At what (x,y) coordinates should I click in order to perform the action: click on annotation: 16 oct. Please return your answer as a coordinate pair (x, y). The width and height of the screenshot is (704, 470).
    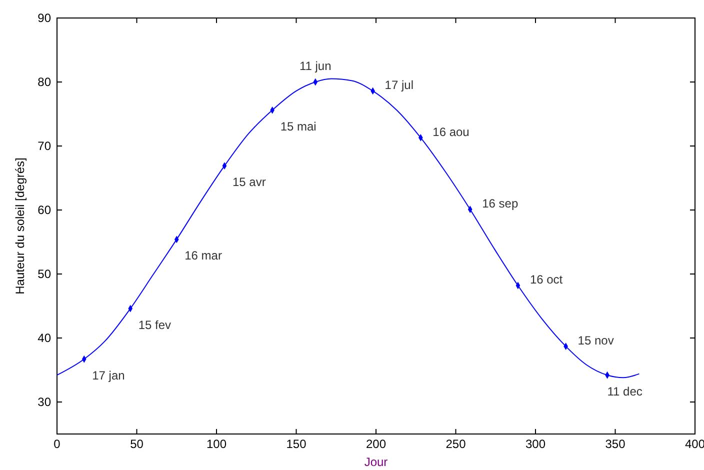
    Looking at the image, I should click on (547, 279).